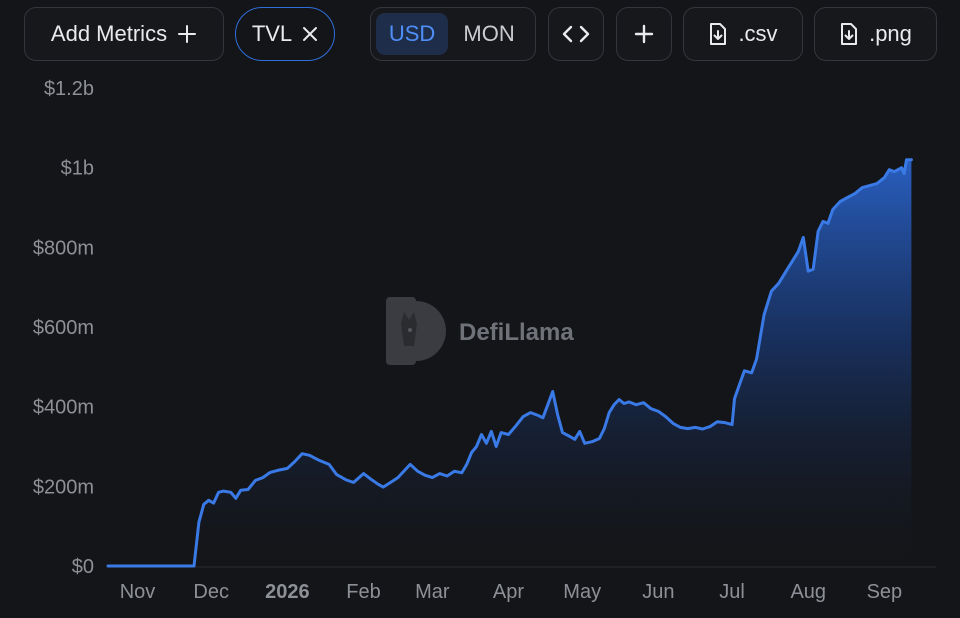  I want to click on x-tick-label: Mar, so click(432, 592).